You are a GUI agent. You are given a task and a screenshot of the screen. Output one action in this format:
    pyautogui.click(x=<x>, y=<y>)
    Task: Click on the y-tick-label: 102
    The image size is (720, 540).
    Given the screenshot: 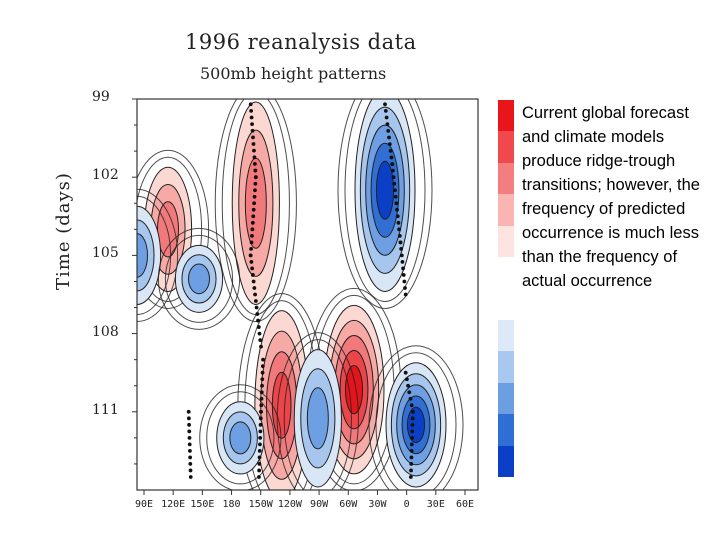 What is the action you would take?
    pyautogui.click(x=105, y=175)
    